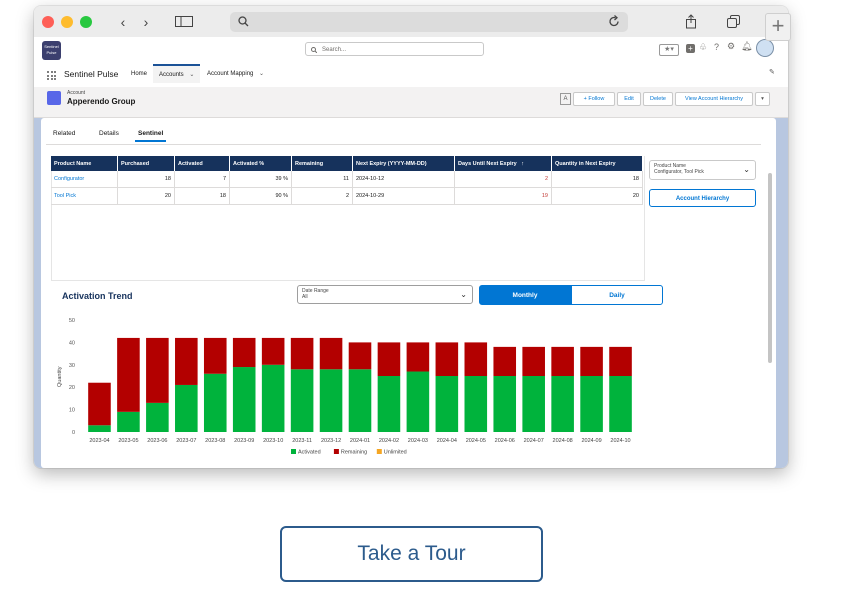  What do you see at coordinates (72, 321) in the screenshot?
I see `y-tick-label: 50` at bounding box center [72, 321].